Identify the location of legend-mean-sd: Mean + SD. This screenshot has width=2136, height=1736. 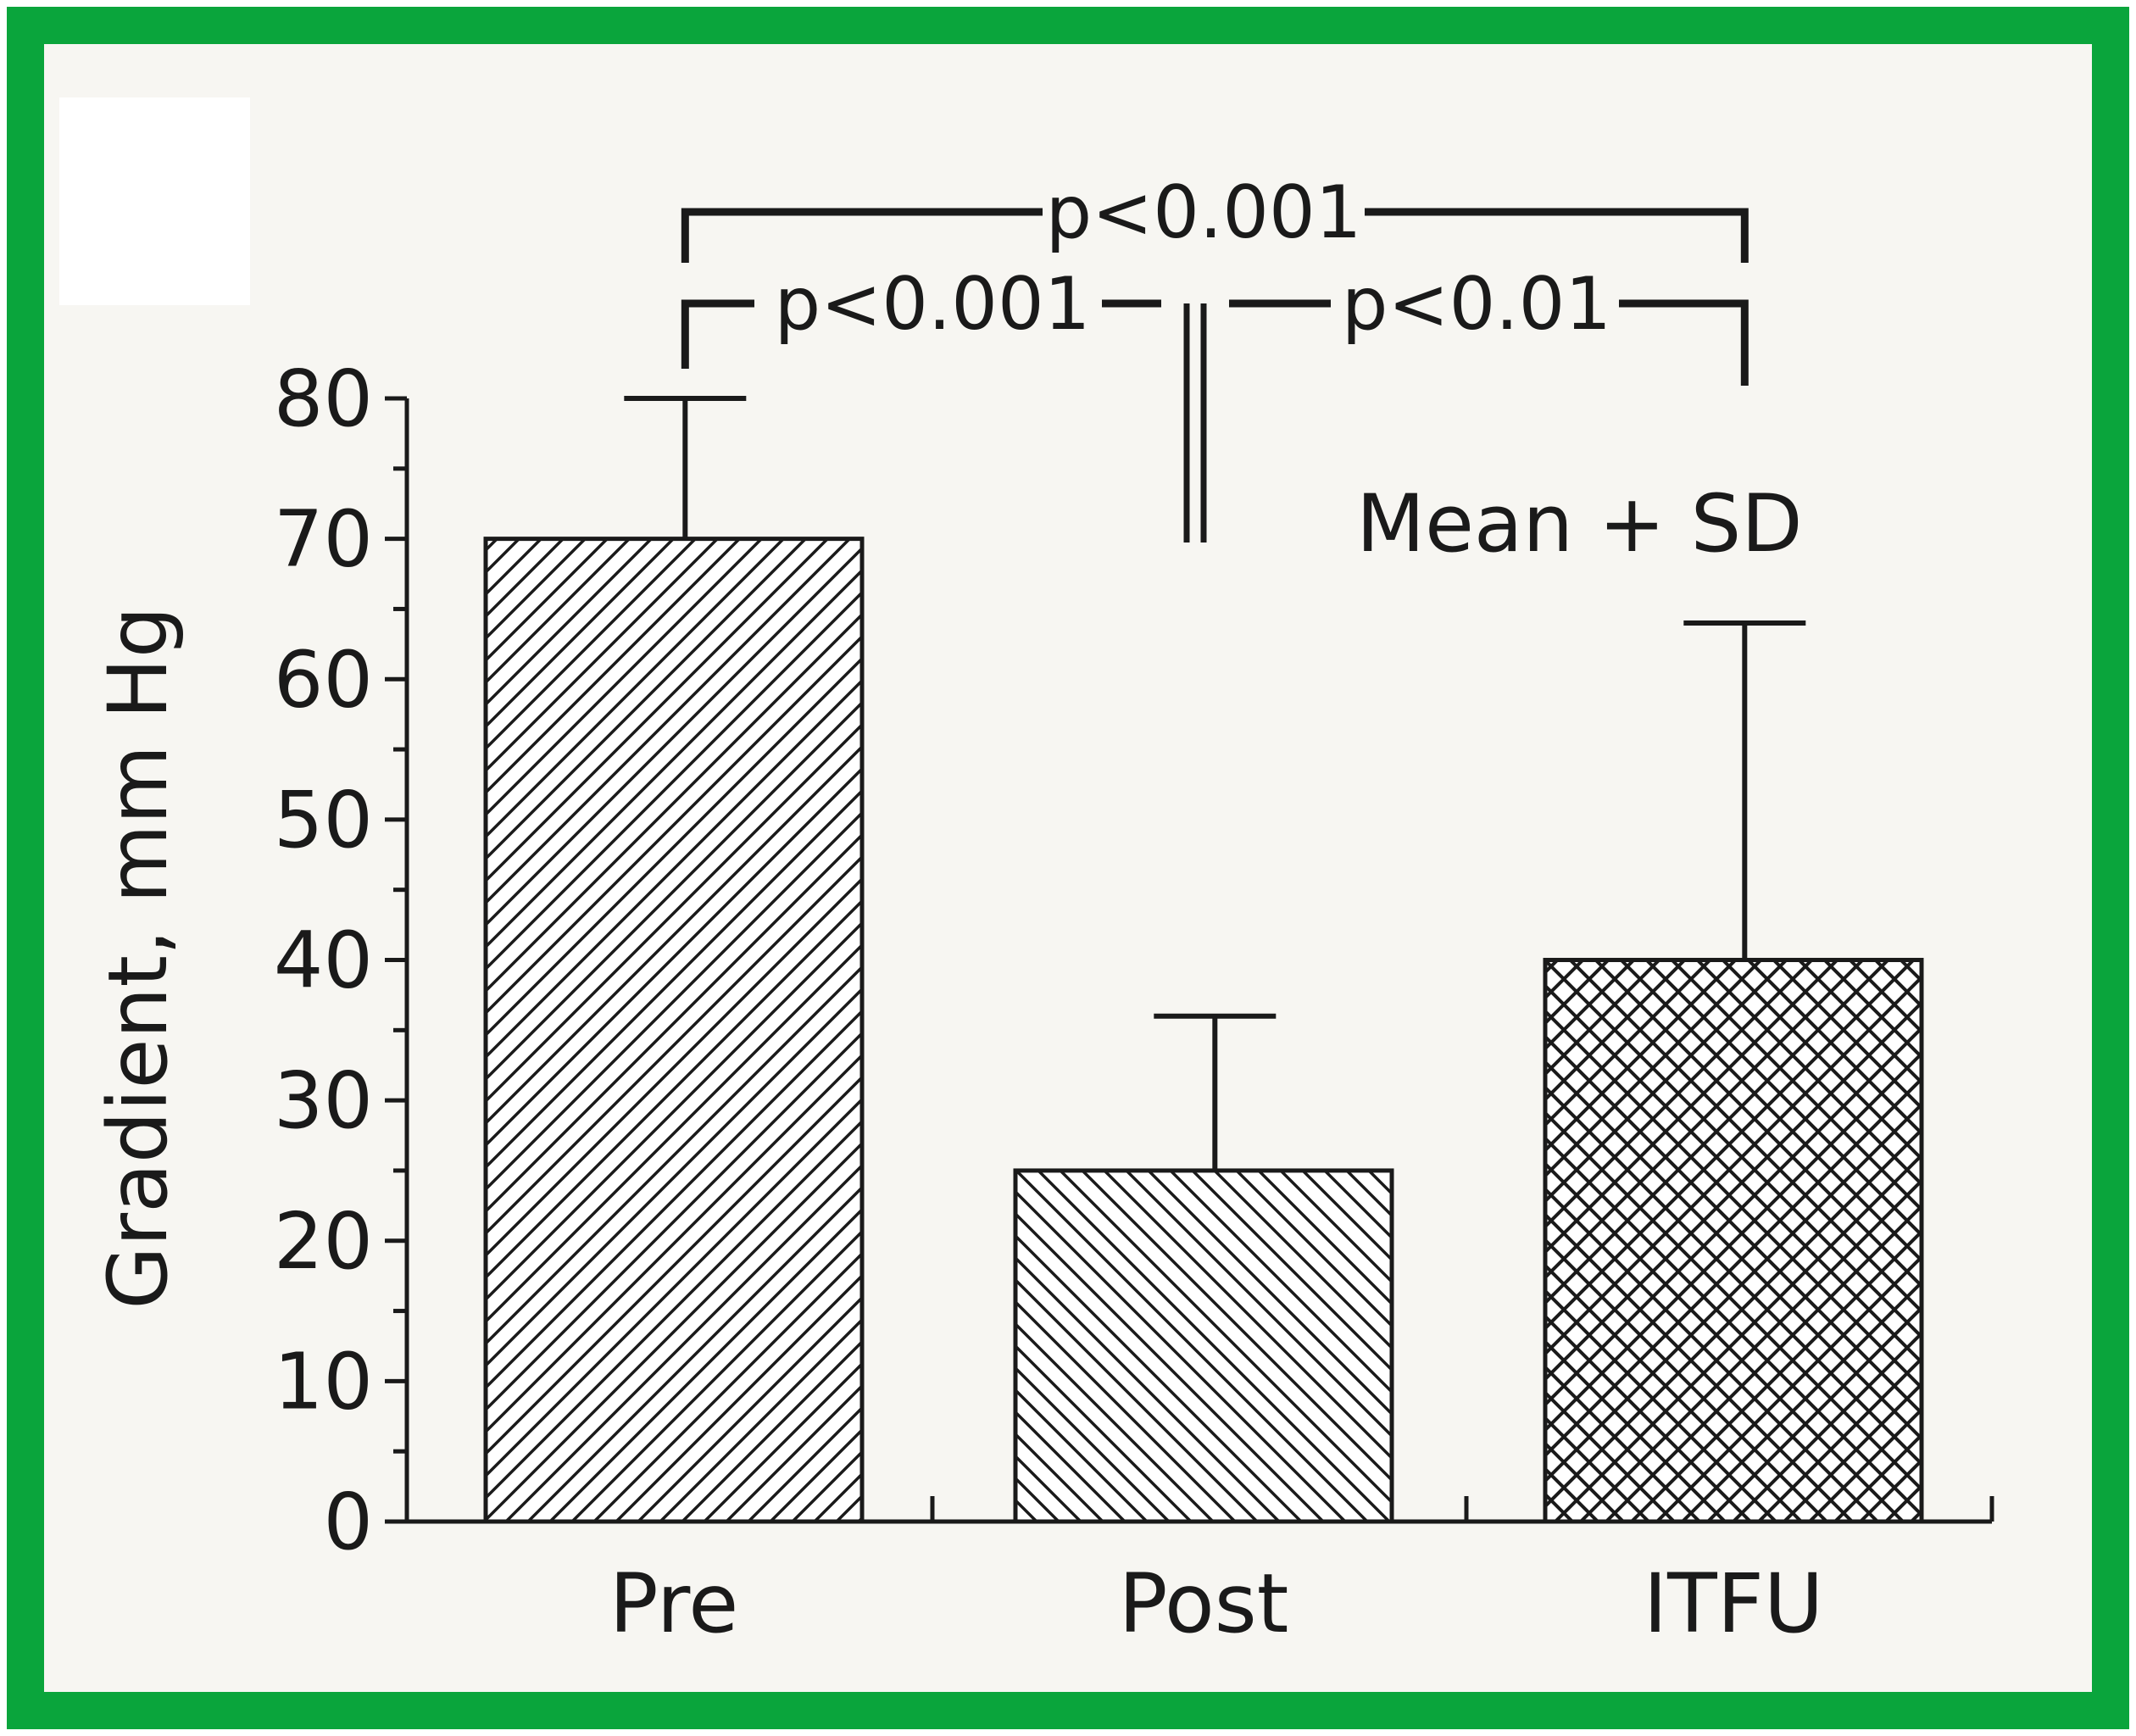
(1579, 524).